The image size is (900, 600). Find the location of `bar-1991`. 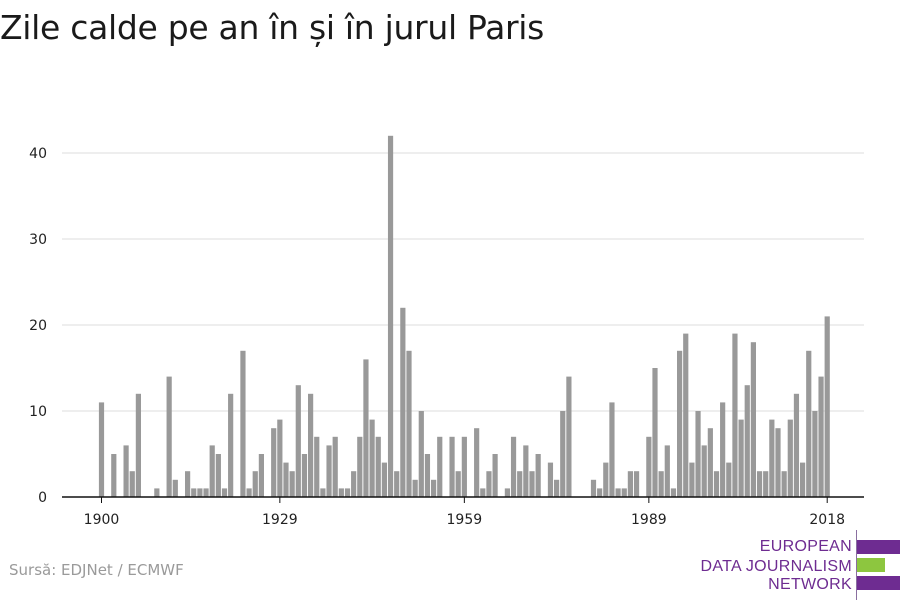

bar-1991 is located at coordinates (661, 484).